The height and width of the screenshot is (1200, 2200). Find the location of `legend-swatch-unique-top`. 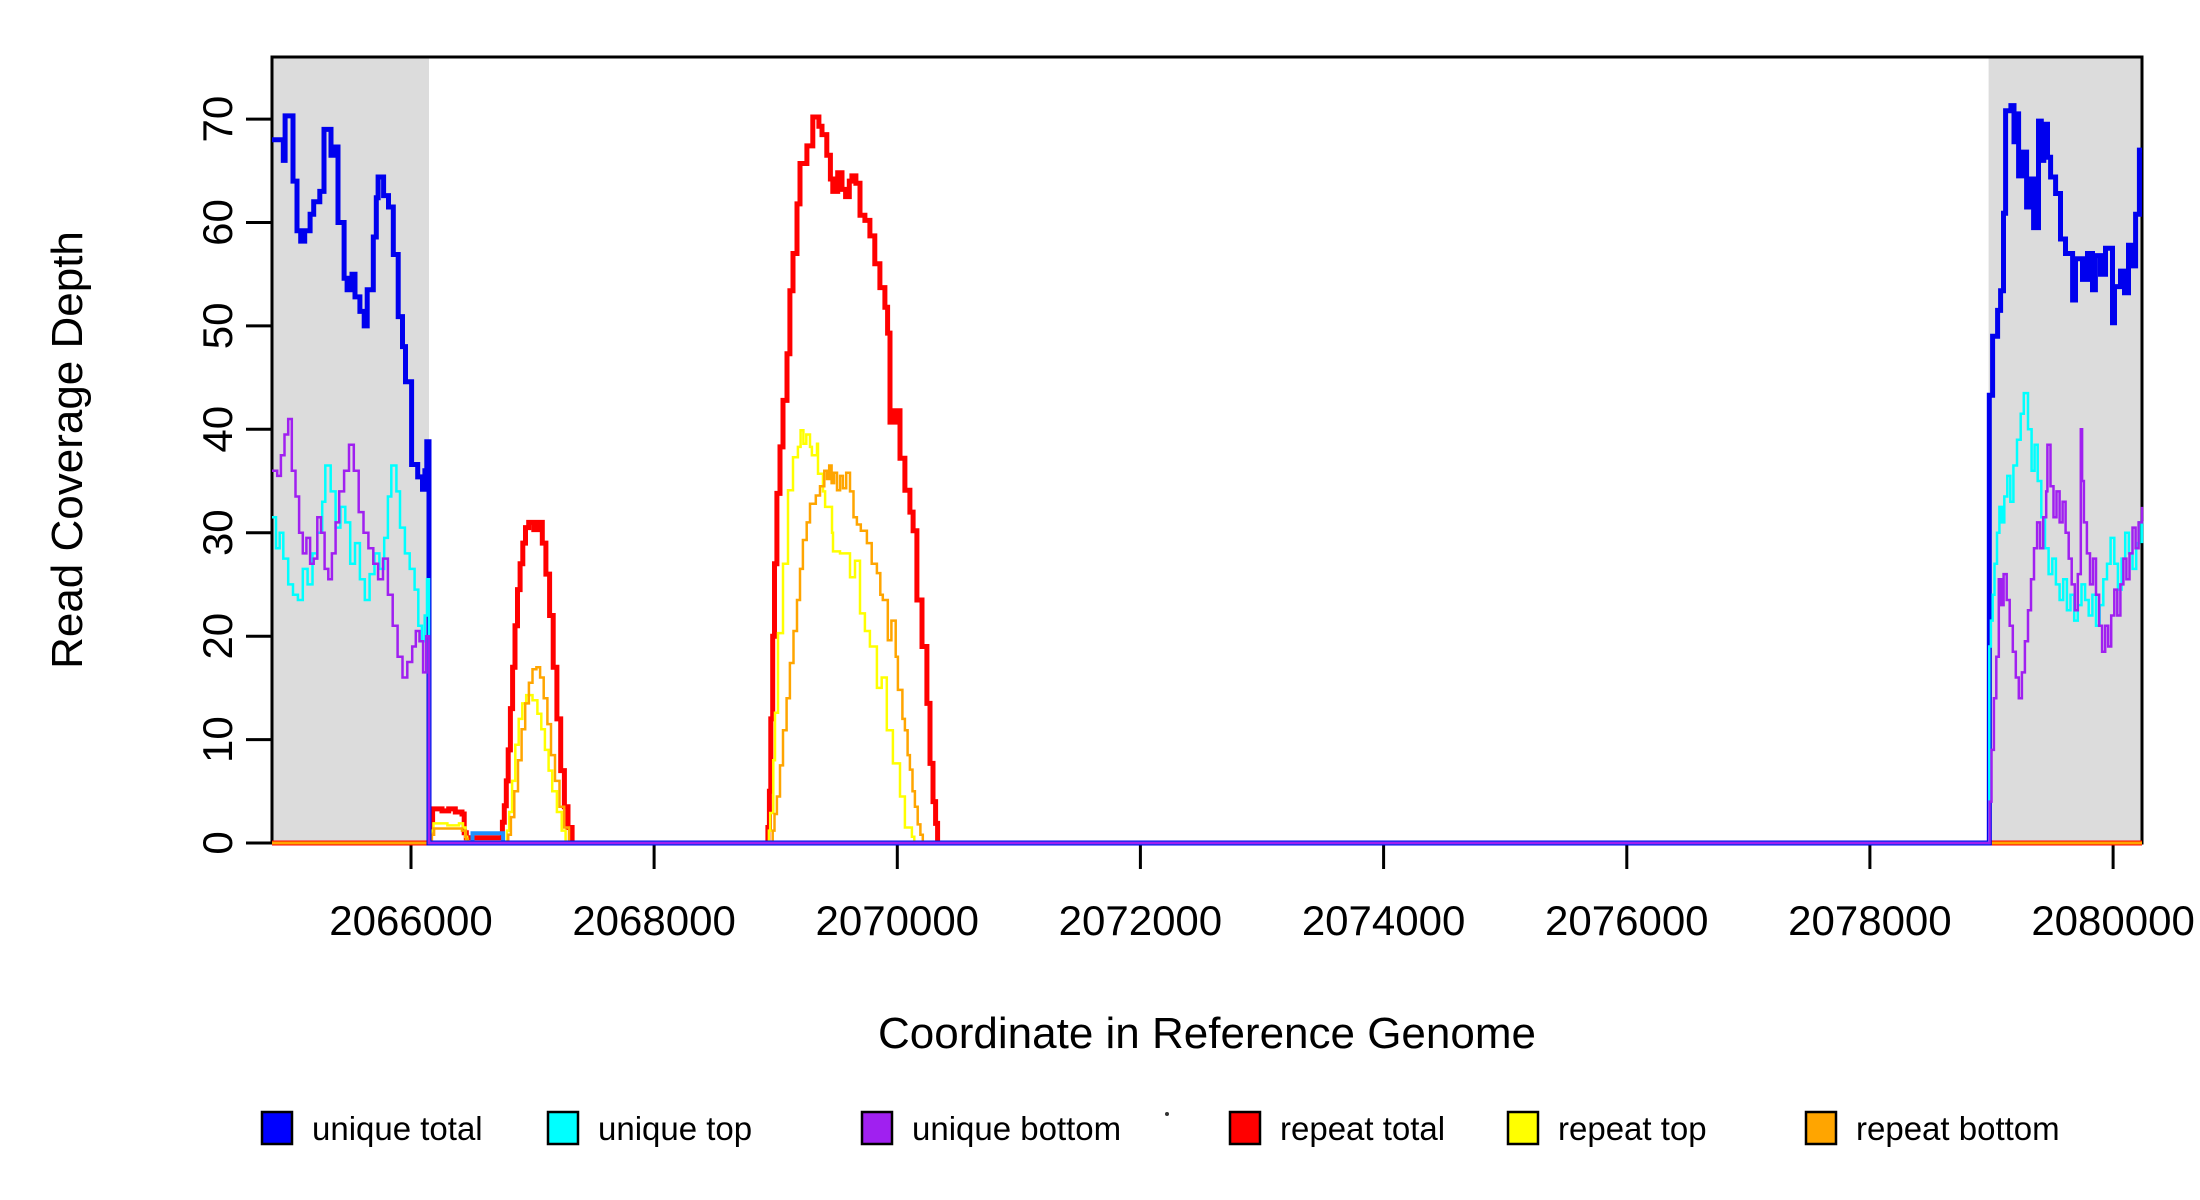

legend-swatch-unique-top is located at coordinates (563, 1128).